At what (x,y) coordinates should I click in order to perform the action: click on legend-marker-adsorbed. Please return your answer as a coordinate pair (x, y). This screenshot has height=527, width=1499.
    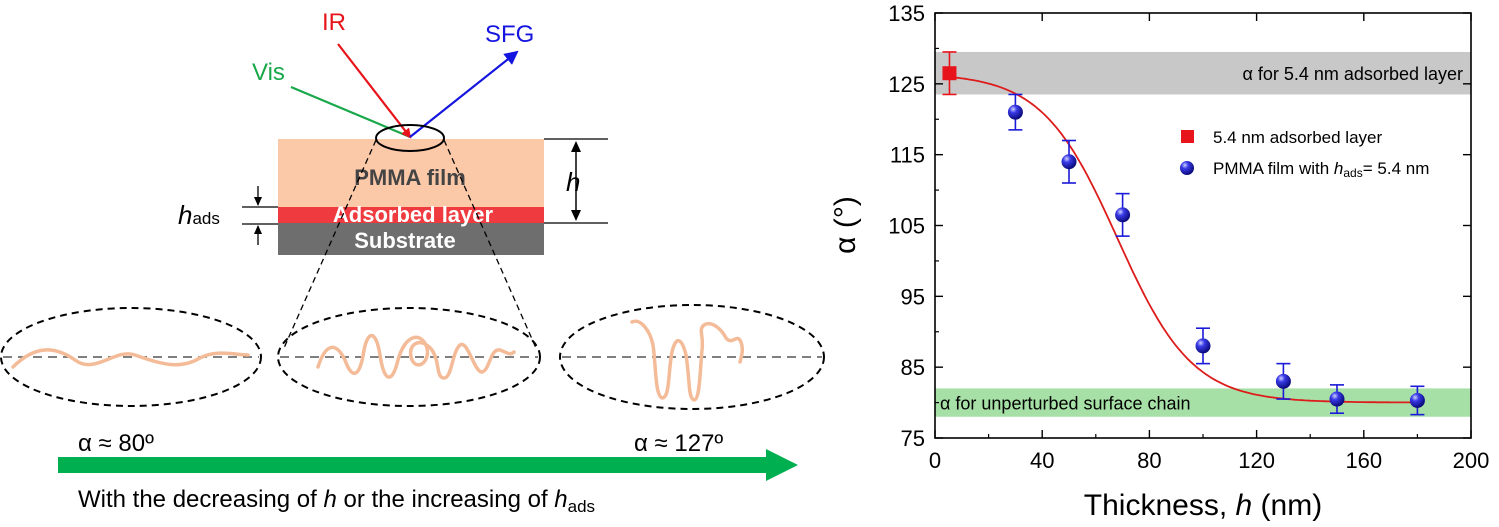
    Looking at the image, I should click on (1187, 136).